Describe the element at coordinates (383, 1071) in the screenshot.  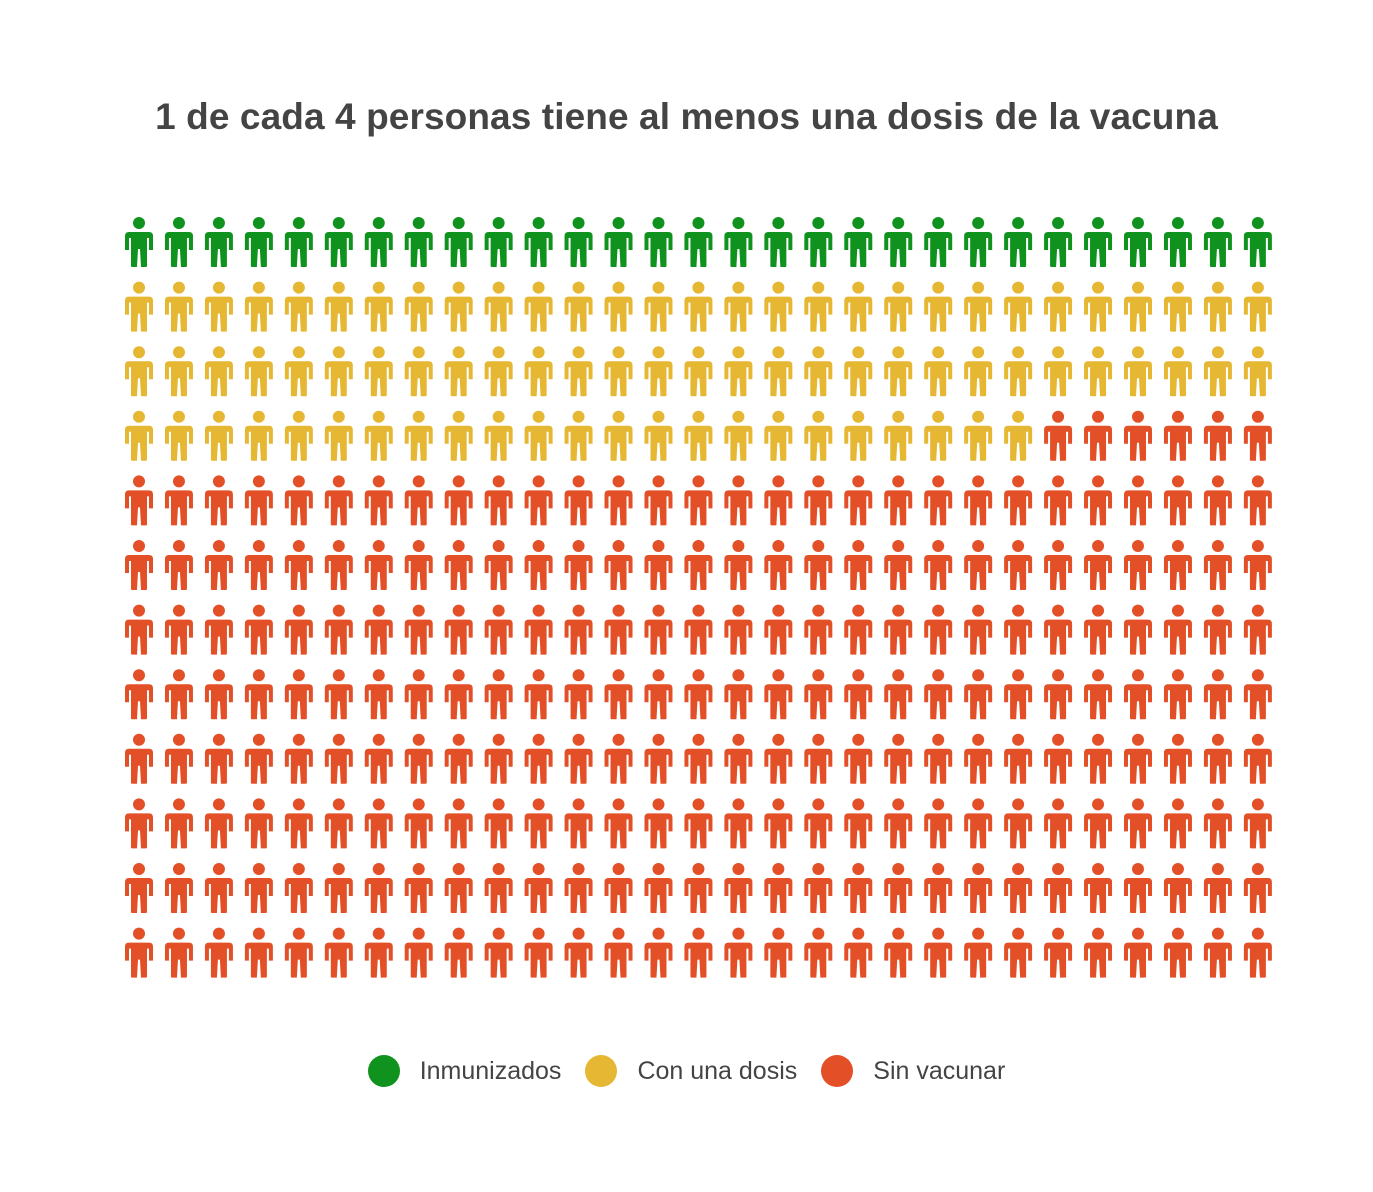
I see `legend-swatch-inmunizados` at that location.